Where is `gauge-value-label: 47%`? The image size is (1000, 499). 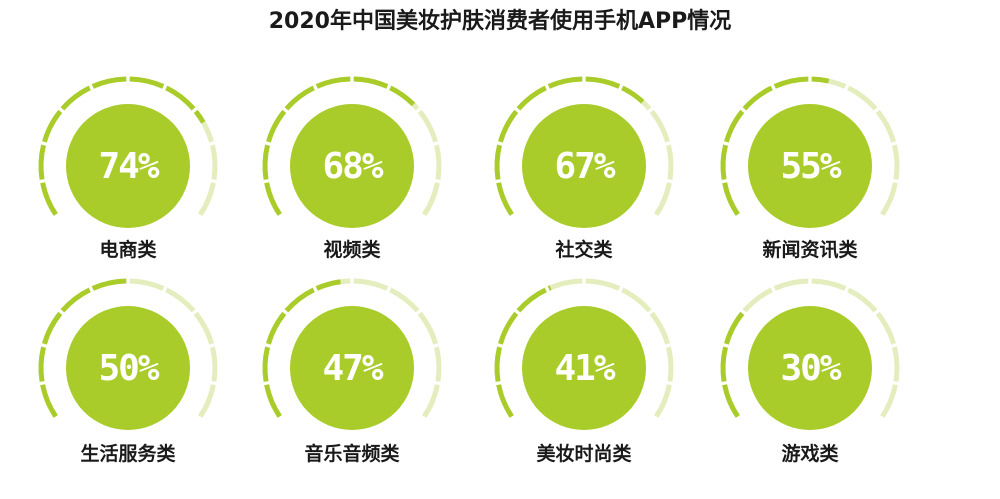
gauge-value-label: 47% is located at coordinates (352, 368).